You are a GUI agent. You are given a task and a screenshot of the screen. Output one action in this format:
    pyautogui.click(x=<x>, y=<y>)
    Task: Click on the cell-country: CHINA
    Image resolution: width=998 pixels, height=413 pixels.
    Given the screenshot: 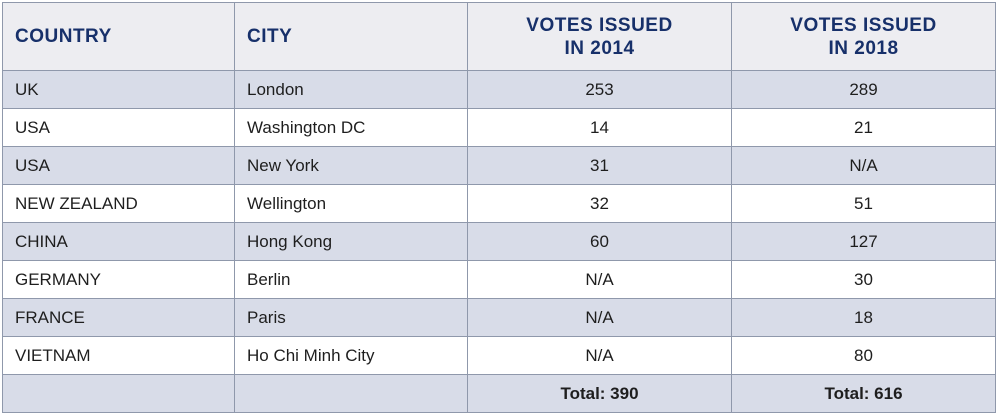 What is the action you would take?
    pyautogui.click(x=118, y=241)
    